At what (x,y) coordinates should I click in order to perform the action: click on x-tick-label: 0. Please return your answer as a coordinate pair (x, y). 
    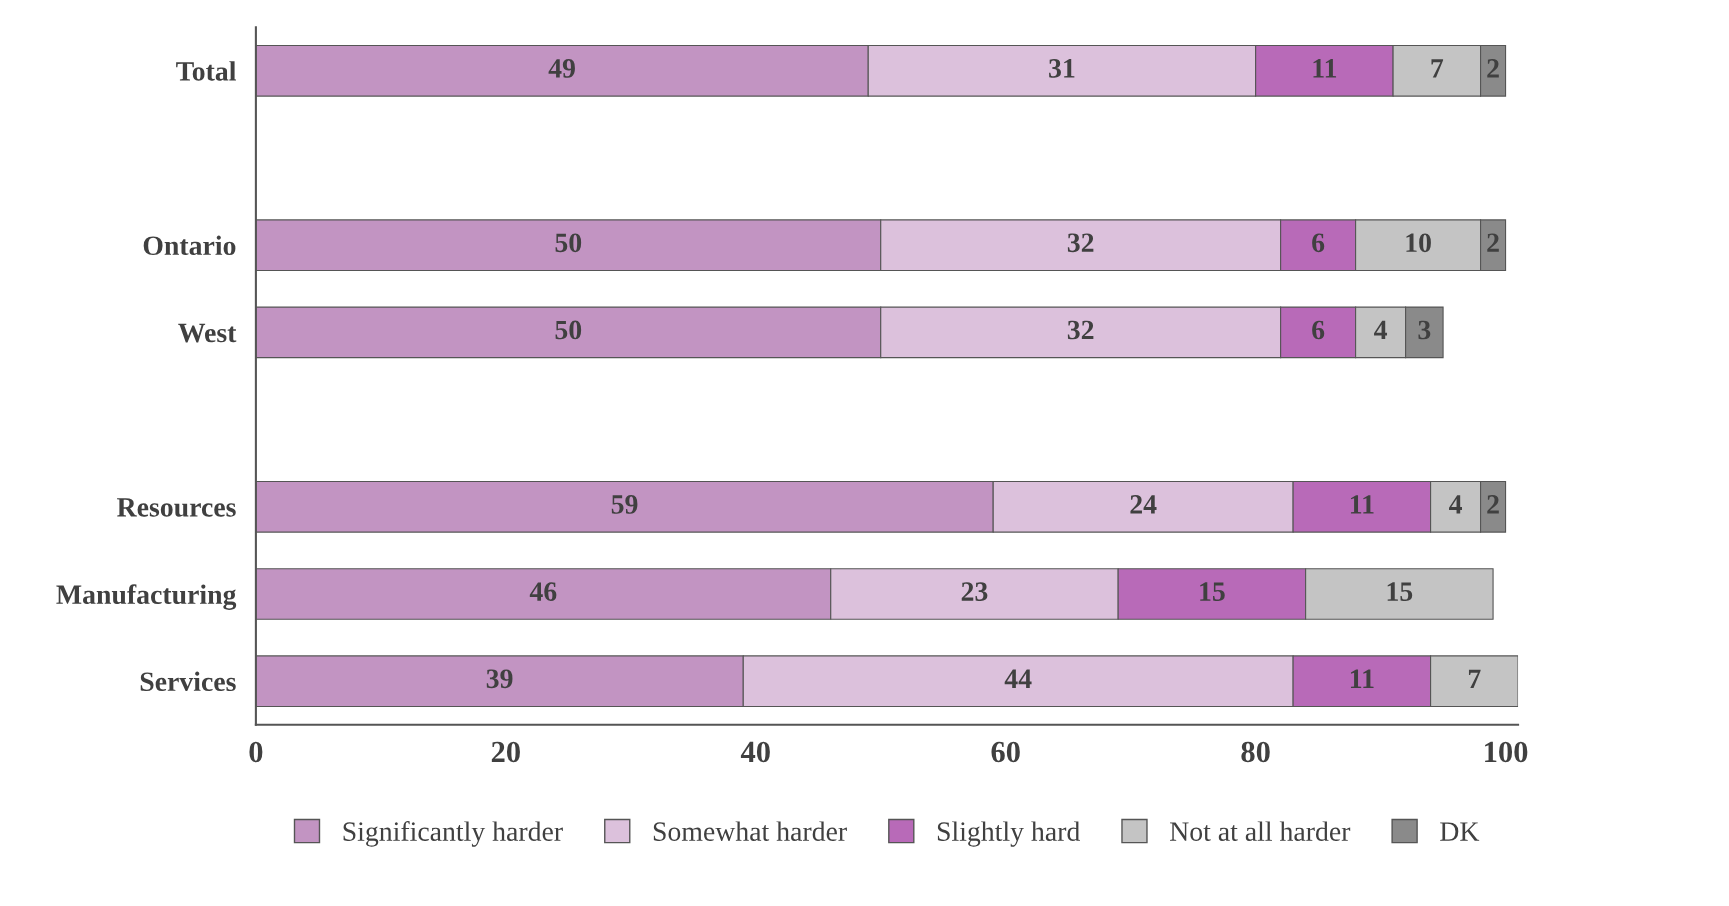
    Looking at the image, I should click on (256, 752).